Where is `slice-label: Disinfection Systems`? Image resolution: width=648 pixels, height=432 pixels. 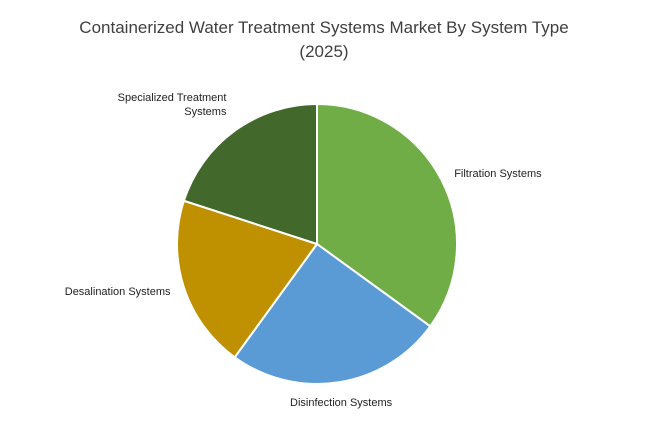 slice-label: Disinfection Systems is located at coordinates (341, 403).